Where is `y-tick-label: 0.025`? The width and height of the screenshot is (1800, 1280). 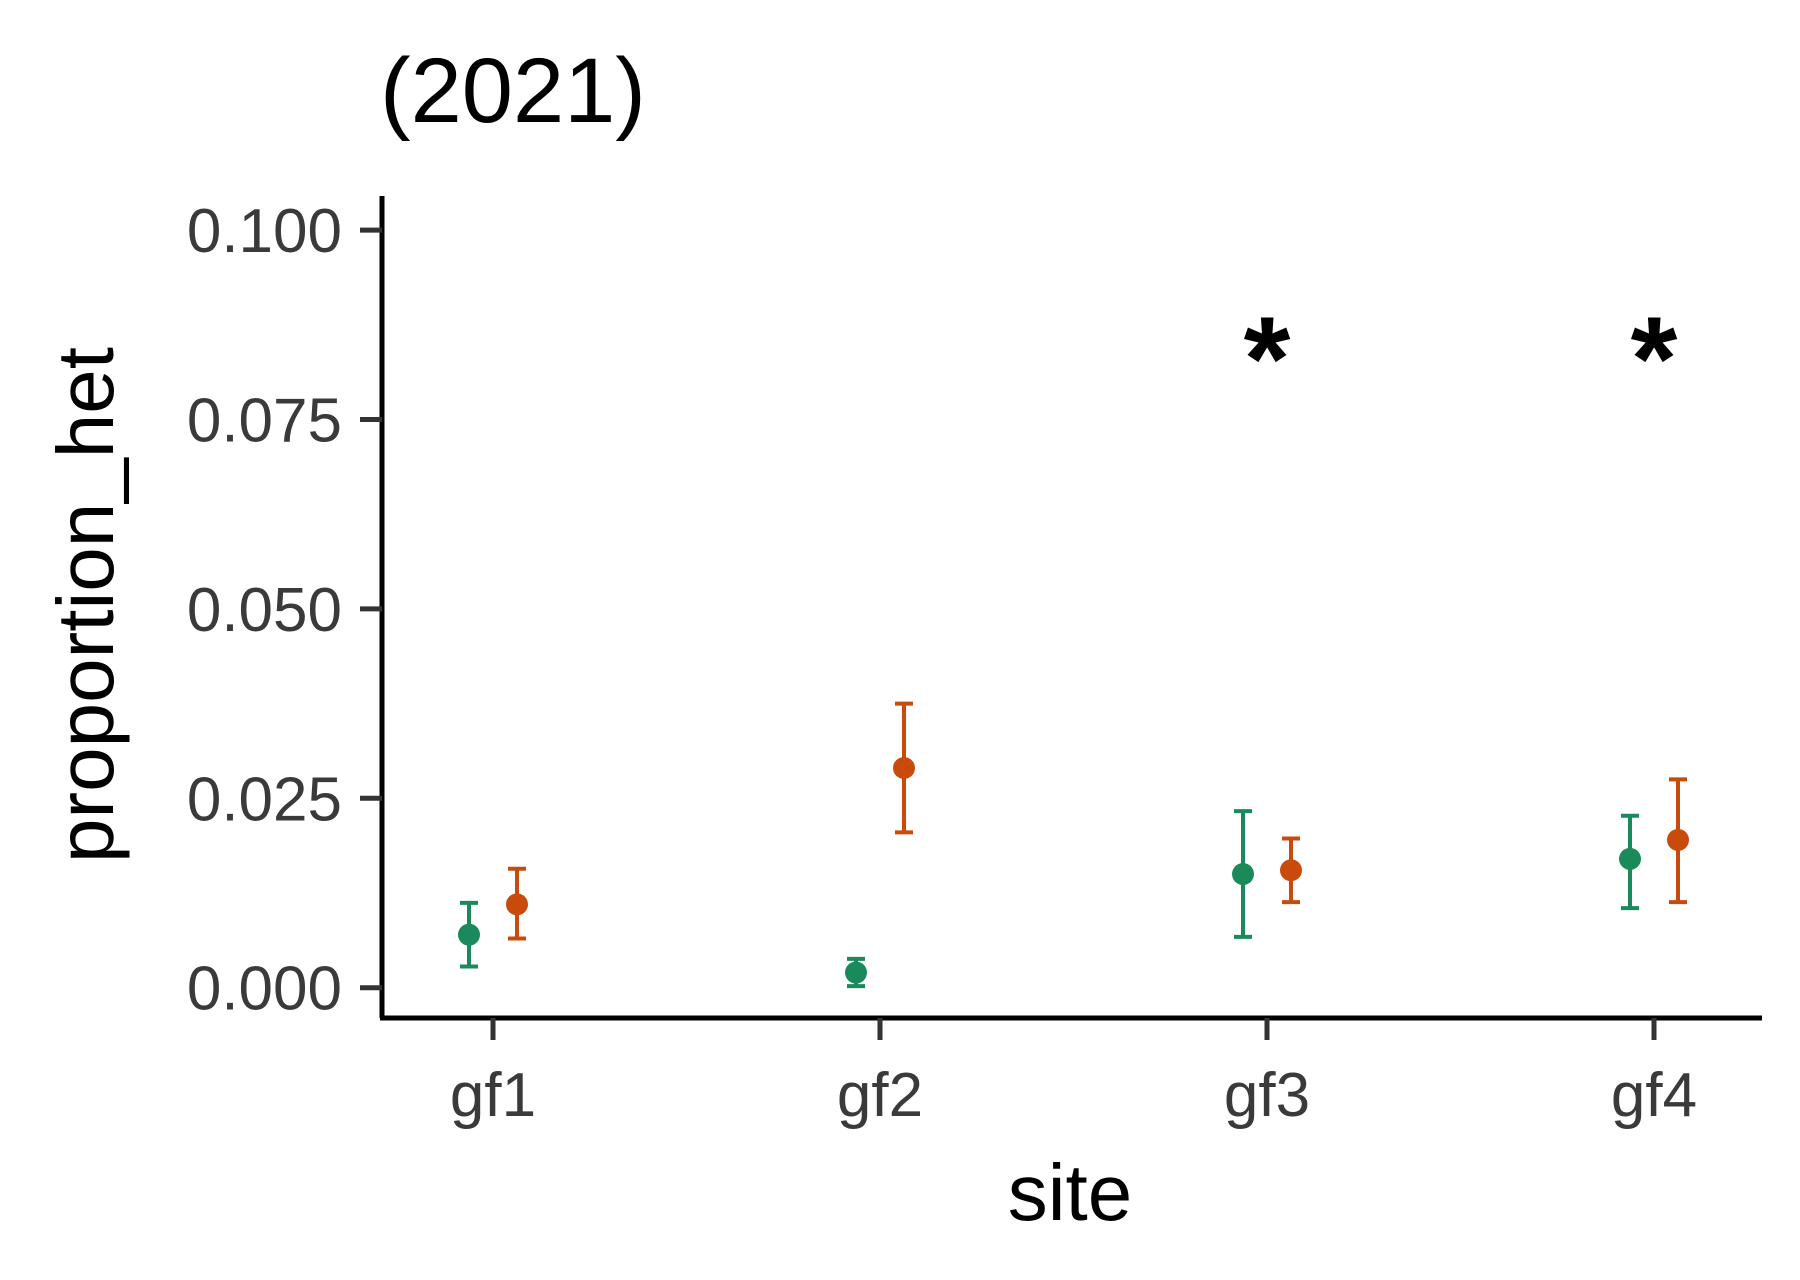
y-tick-label: 0.025 is located at coordinates (264, 799).